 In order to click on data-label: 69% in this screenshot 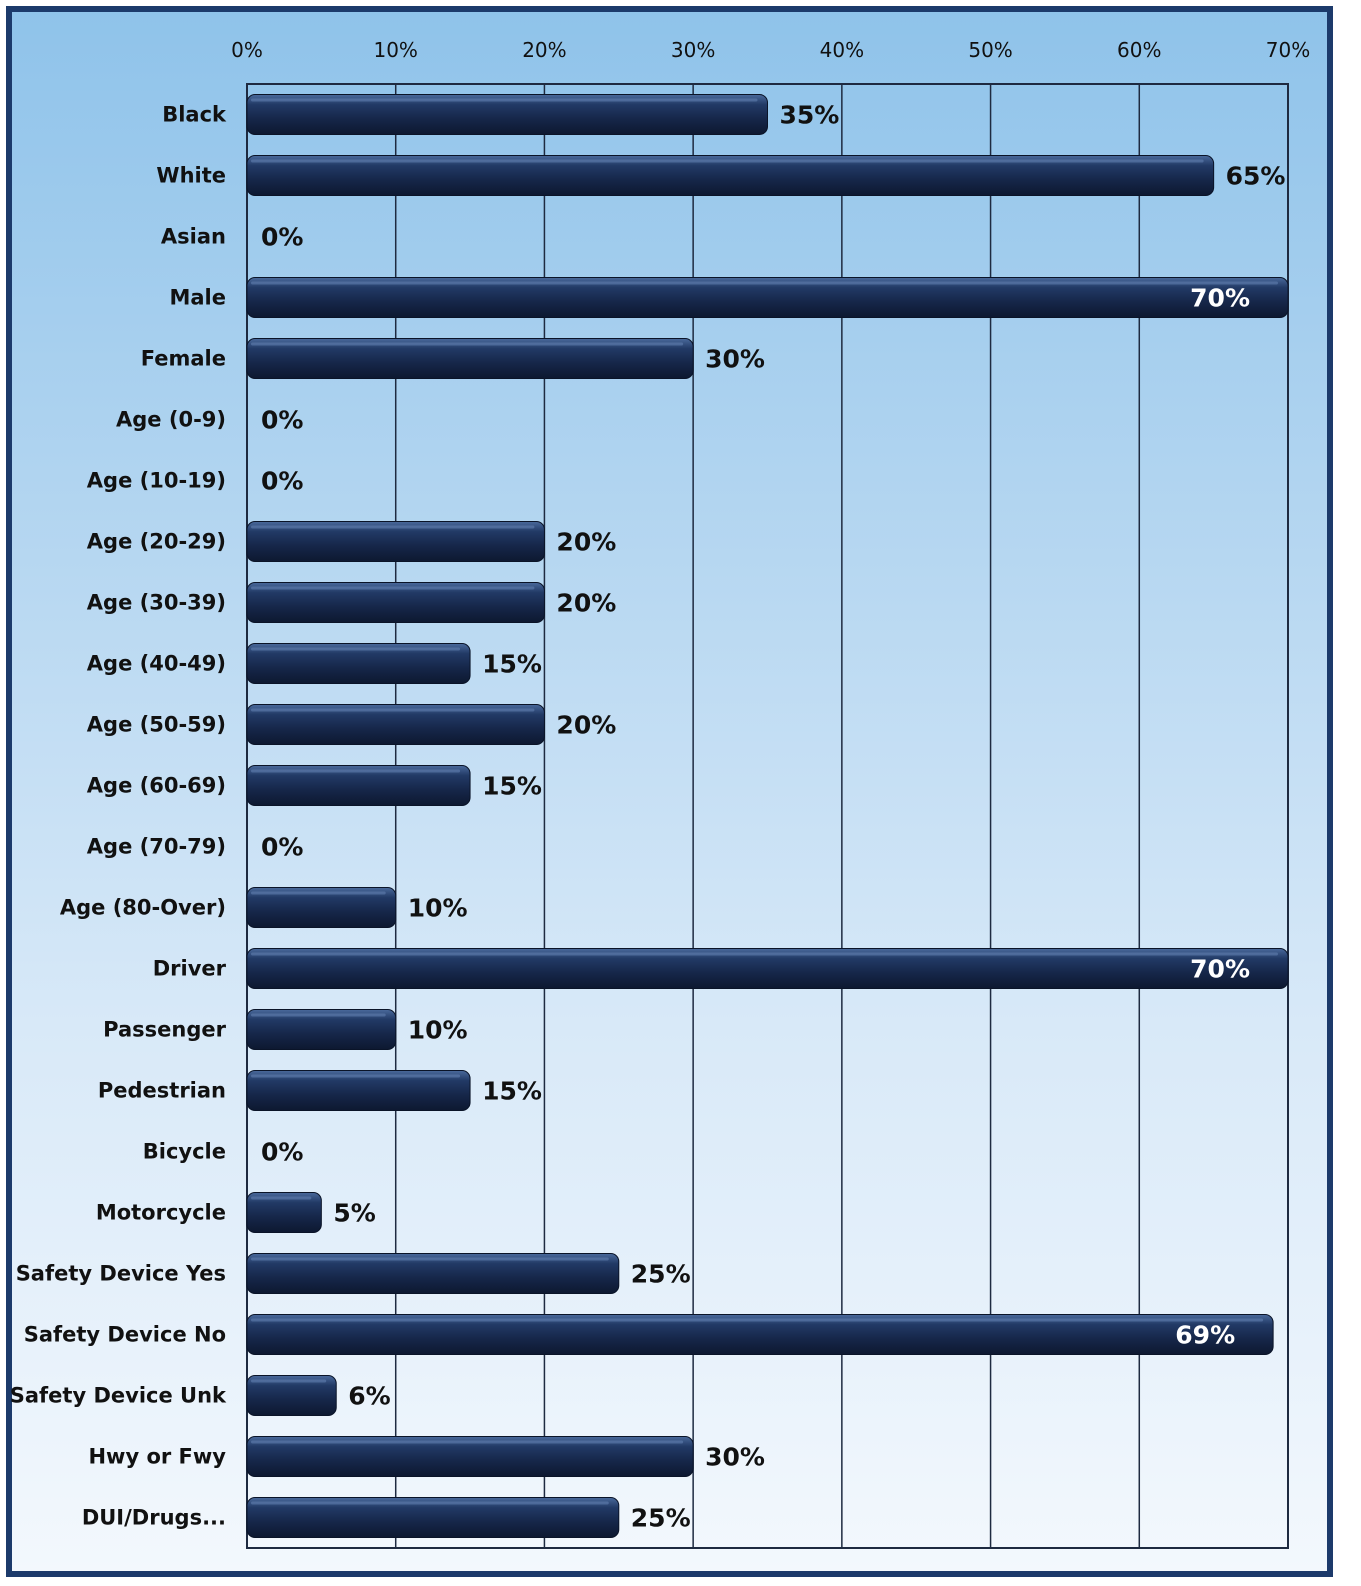, I will do `click(1205, 1335)`.